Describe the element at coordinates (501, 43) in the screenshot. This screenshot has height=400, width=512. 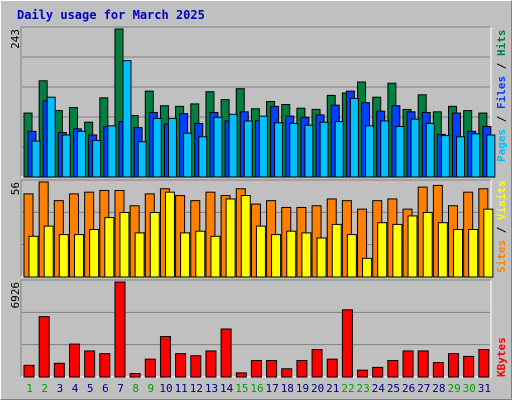
I see `legend-label: Hits` at that location.